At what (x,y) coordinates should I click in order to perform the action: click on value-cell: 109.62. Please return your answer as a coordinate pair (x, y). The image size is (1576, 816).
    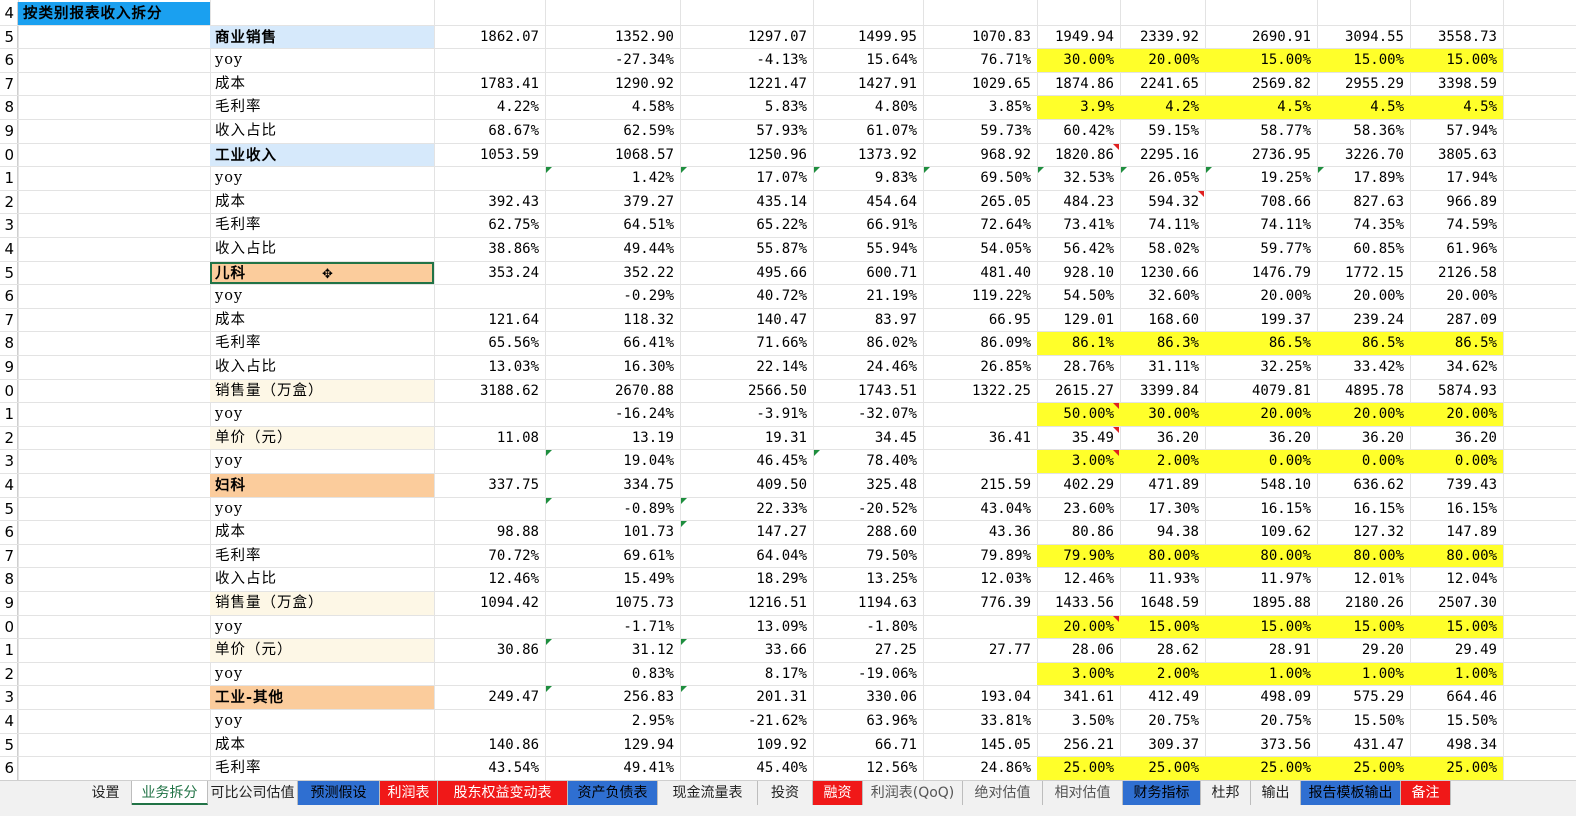
    Looking at the image, I should click on (1285, 532).